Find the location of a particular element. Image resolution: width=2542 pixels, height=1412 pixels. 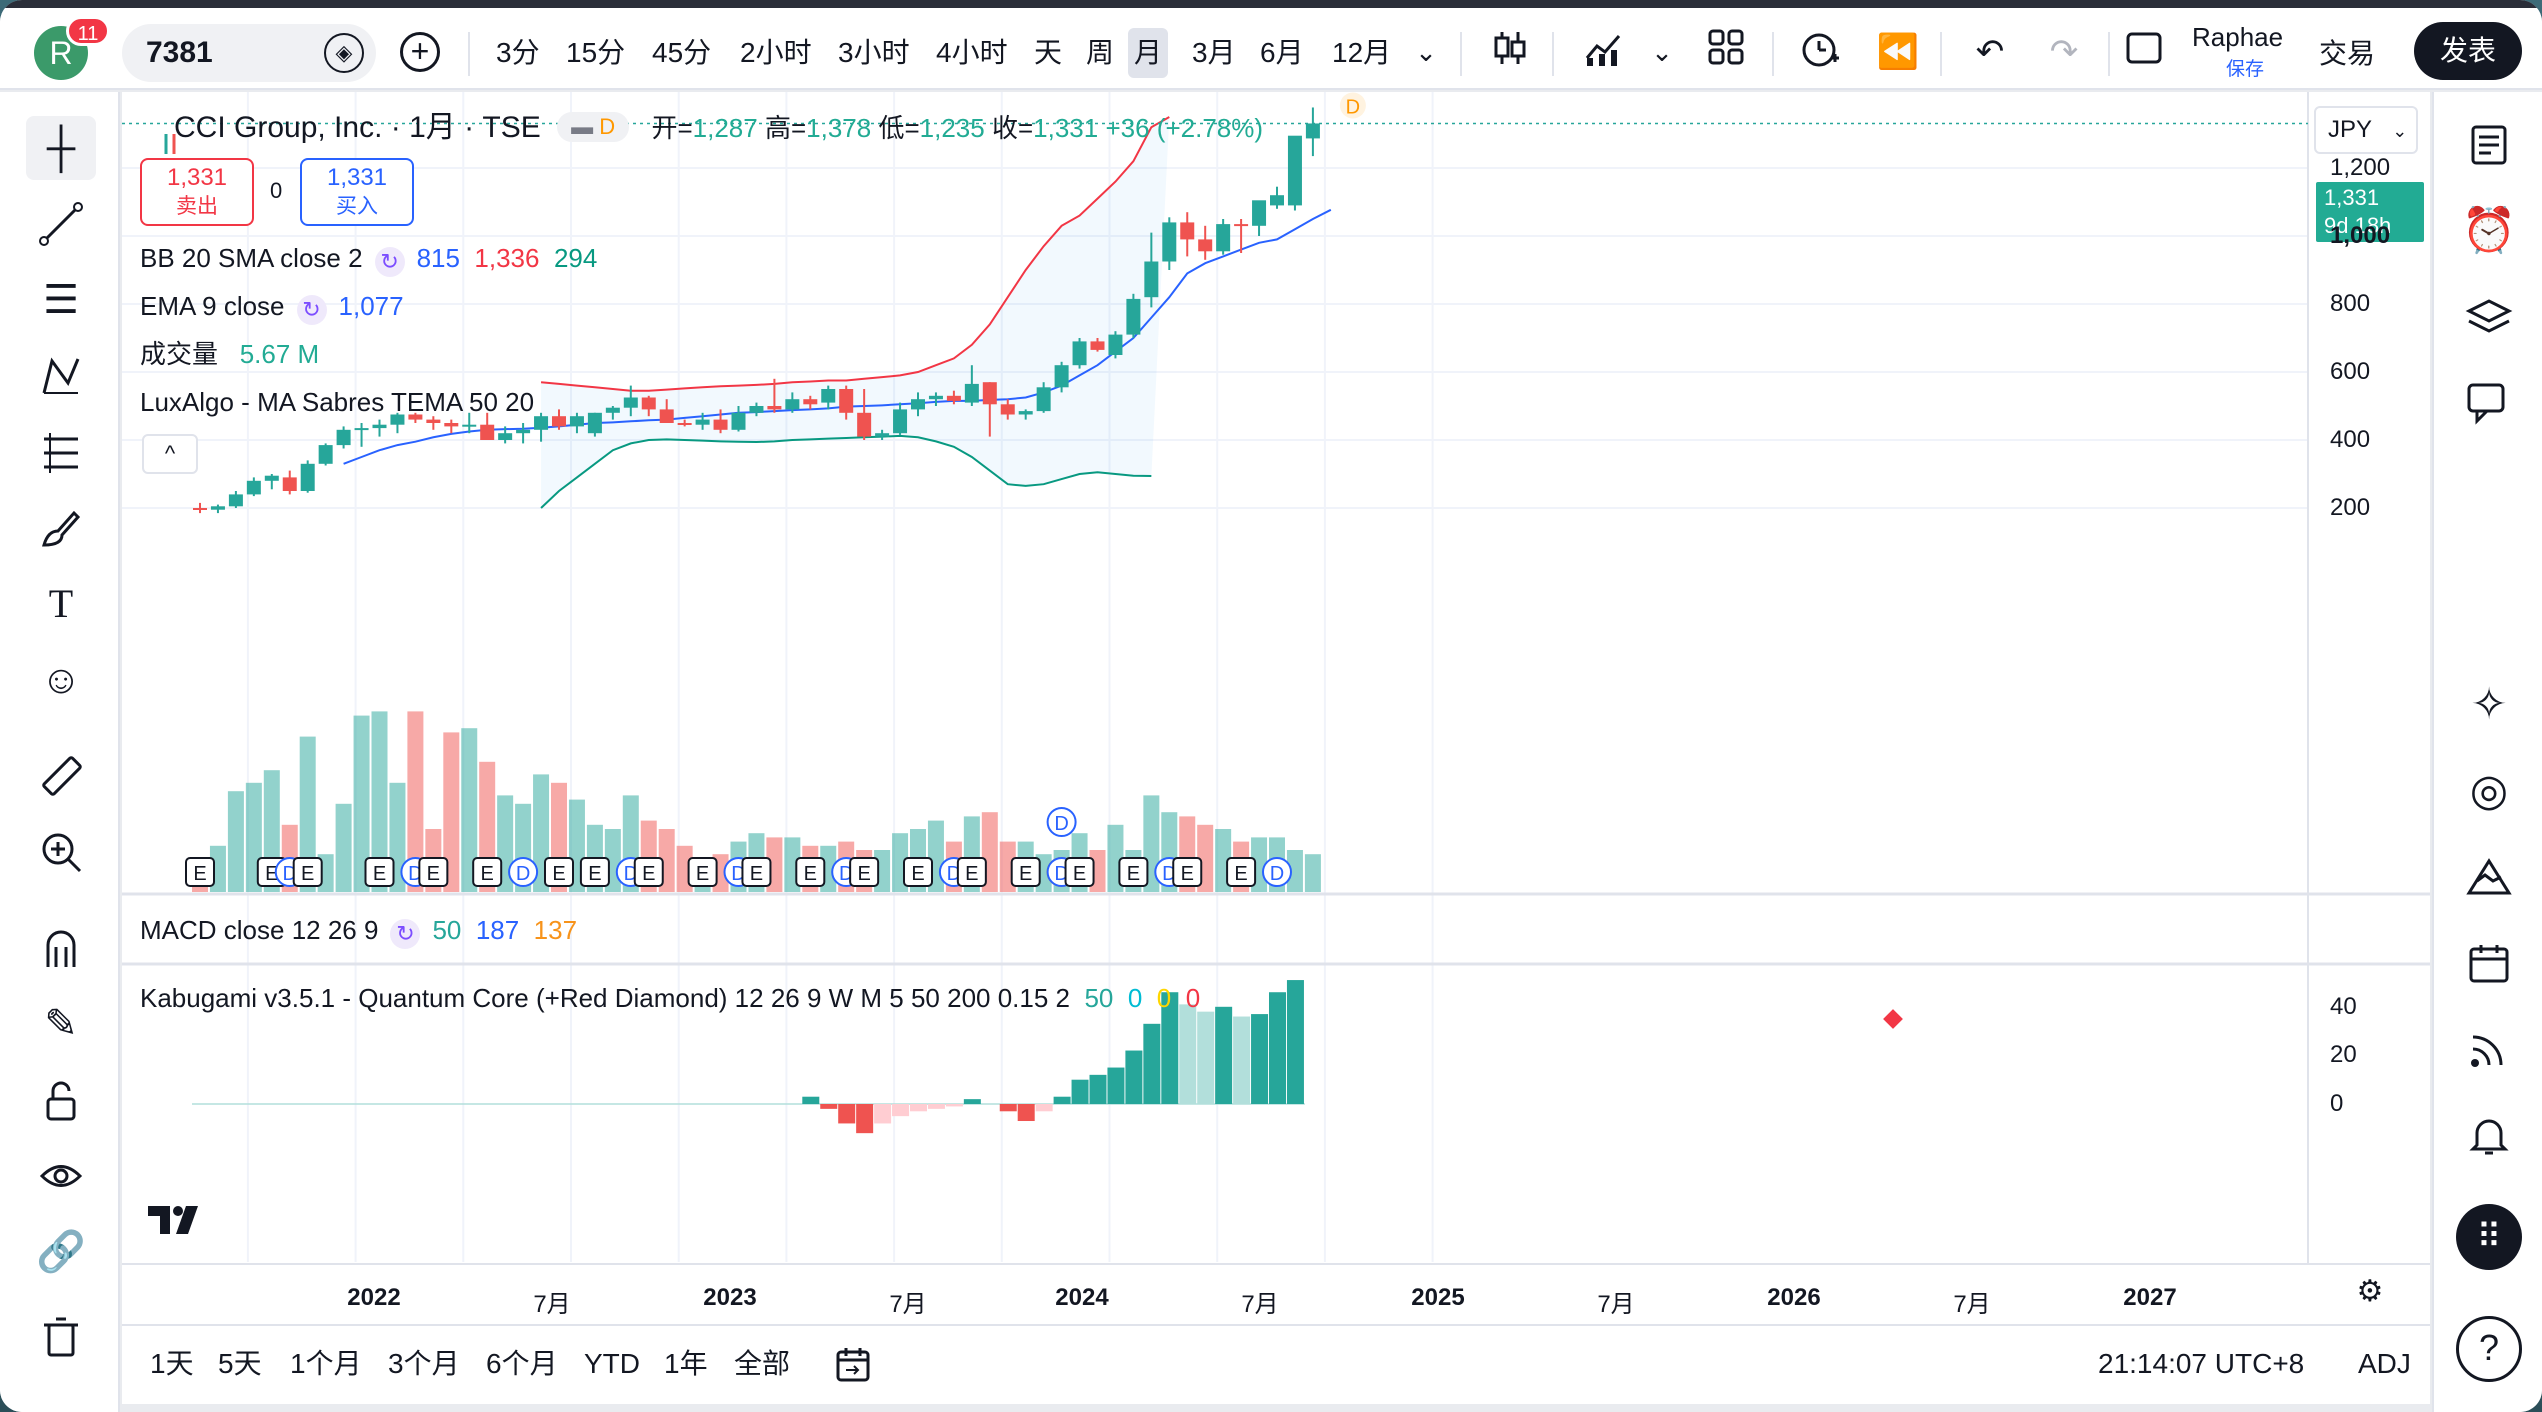

ruler-icon is located at coordinates (61, 776).